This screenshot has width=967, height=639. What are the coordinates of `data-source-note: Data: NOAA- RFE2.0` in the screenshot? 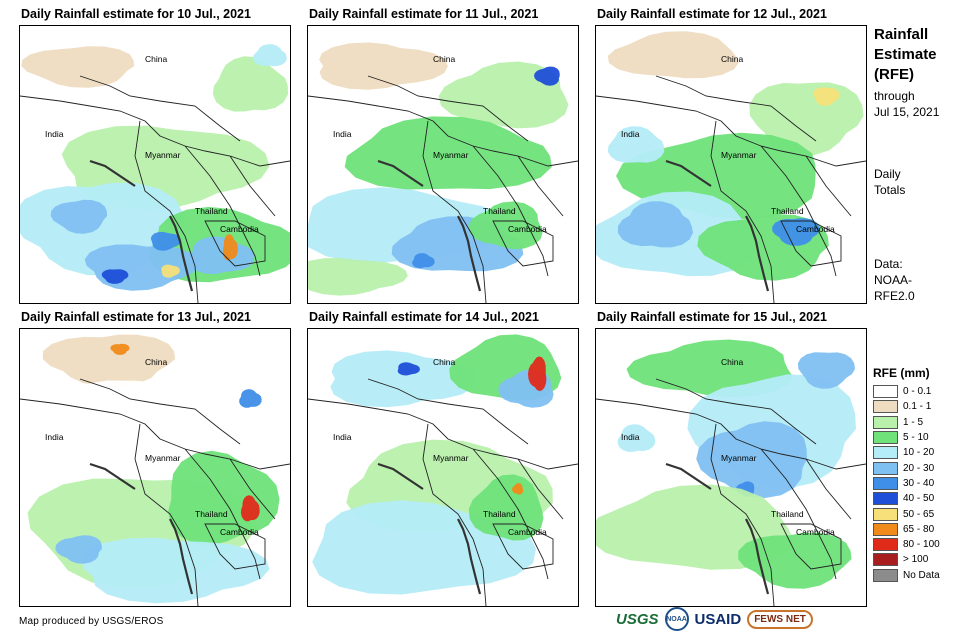 It's located at (894, 280).